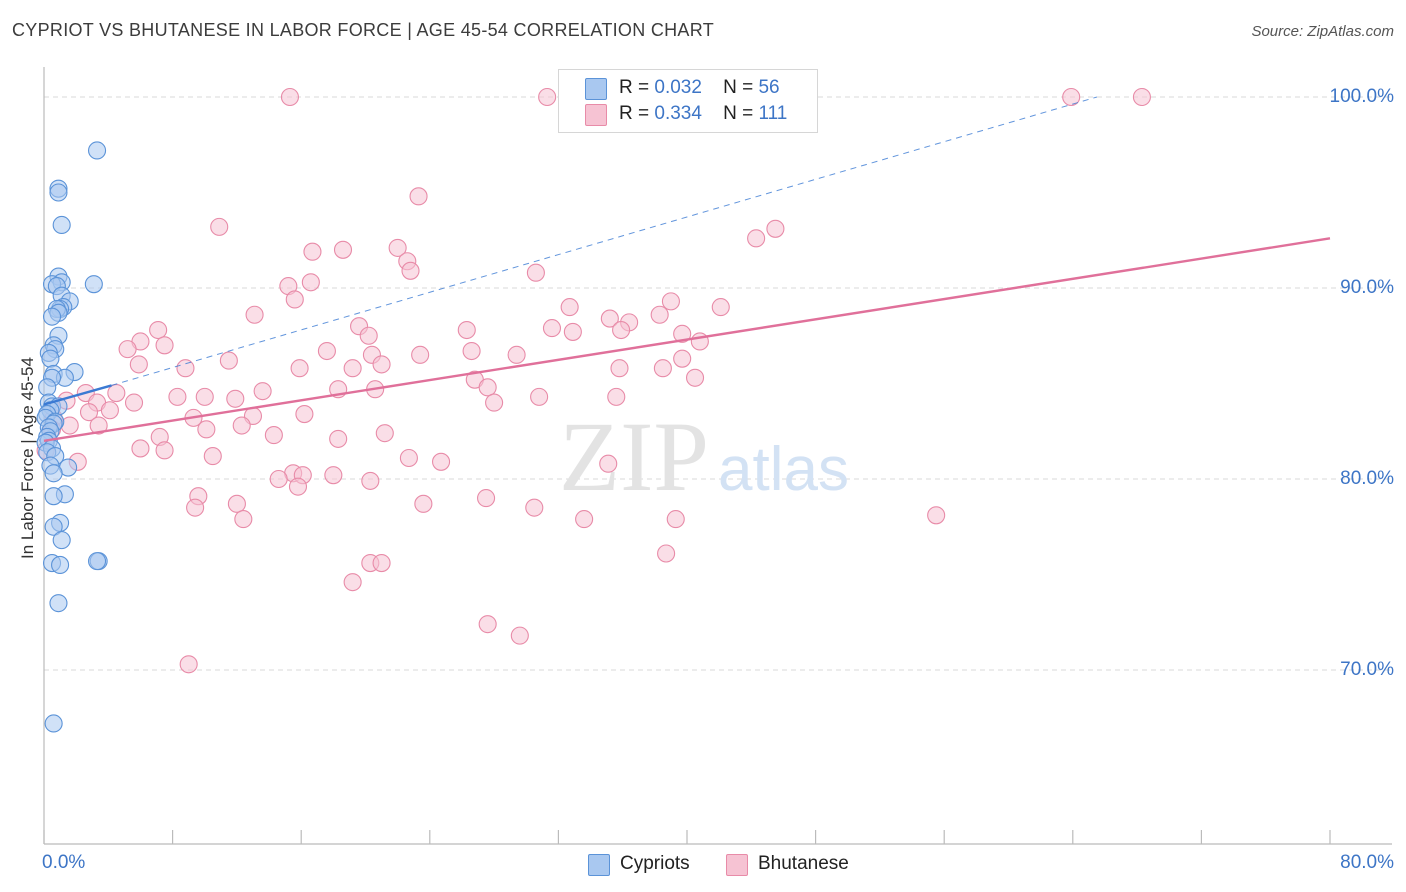  I want to click on r-value: 0.032, so click(678, 87).